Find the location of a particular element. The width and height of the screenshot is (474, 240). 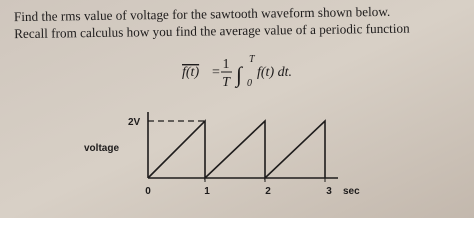

formula-upper: T is located at coordinates (252, 59).